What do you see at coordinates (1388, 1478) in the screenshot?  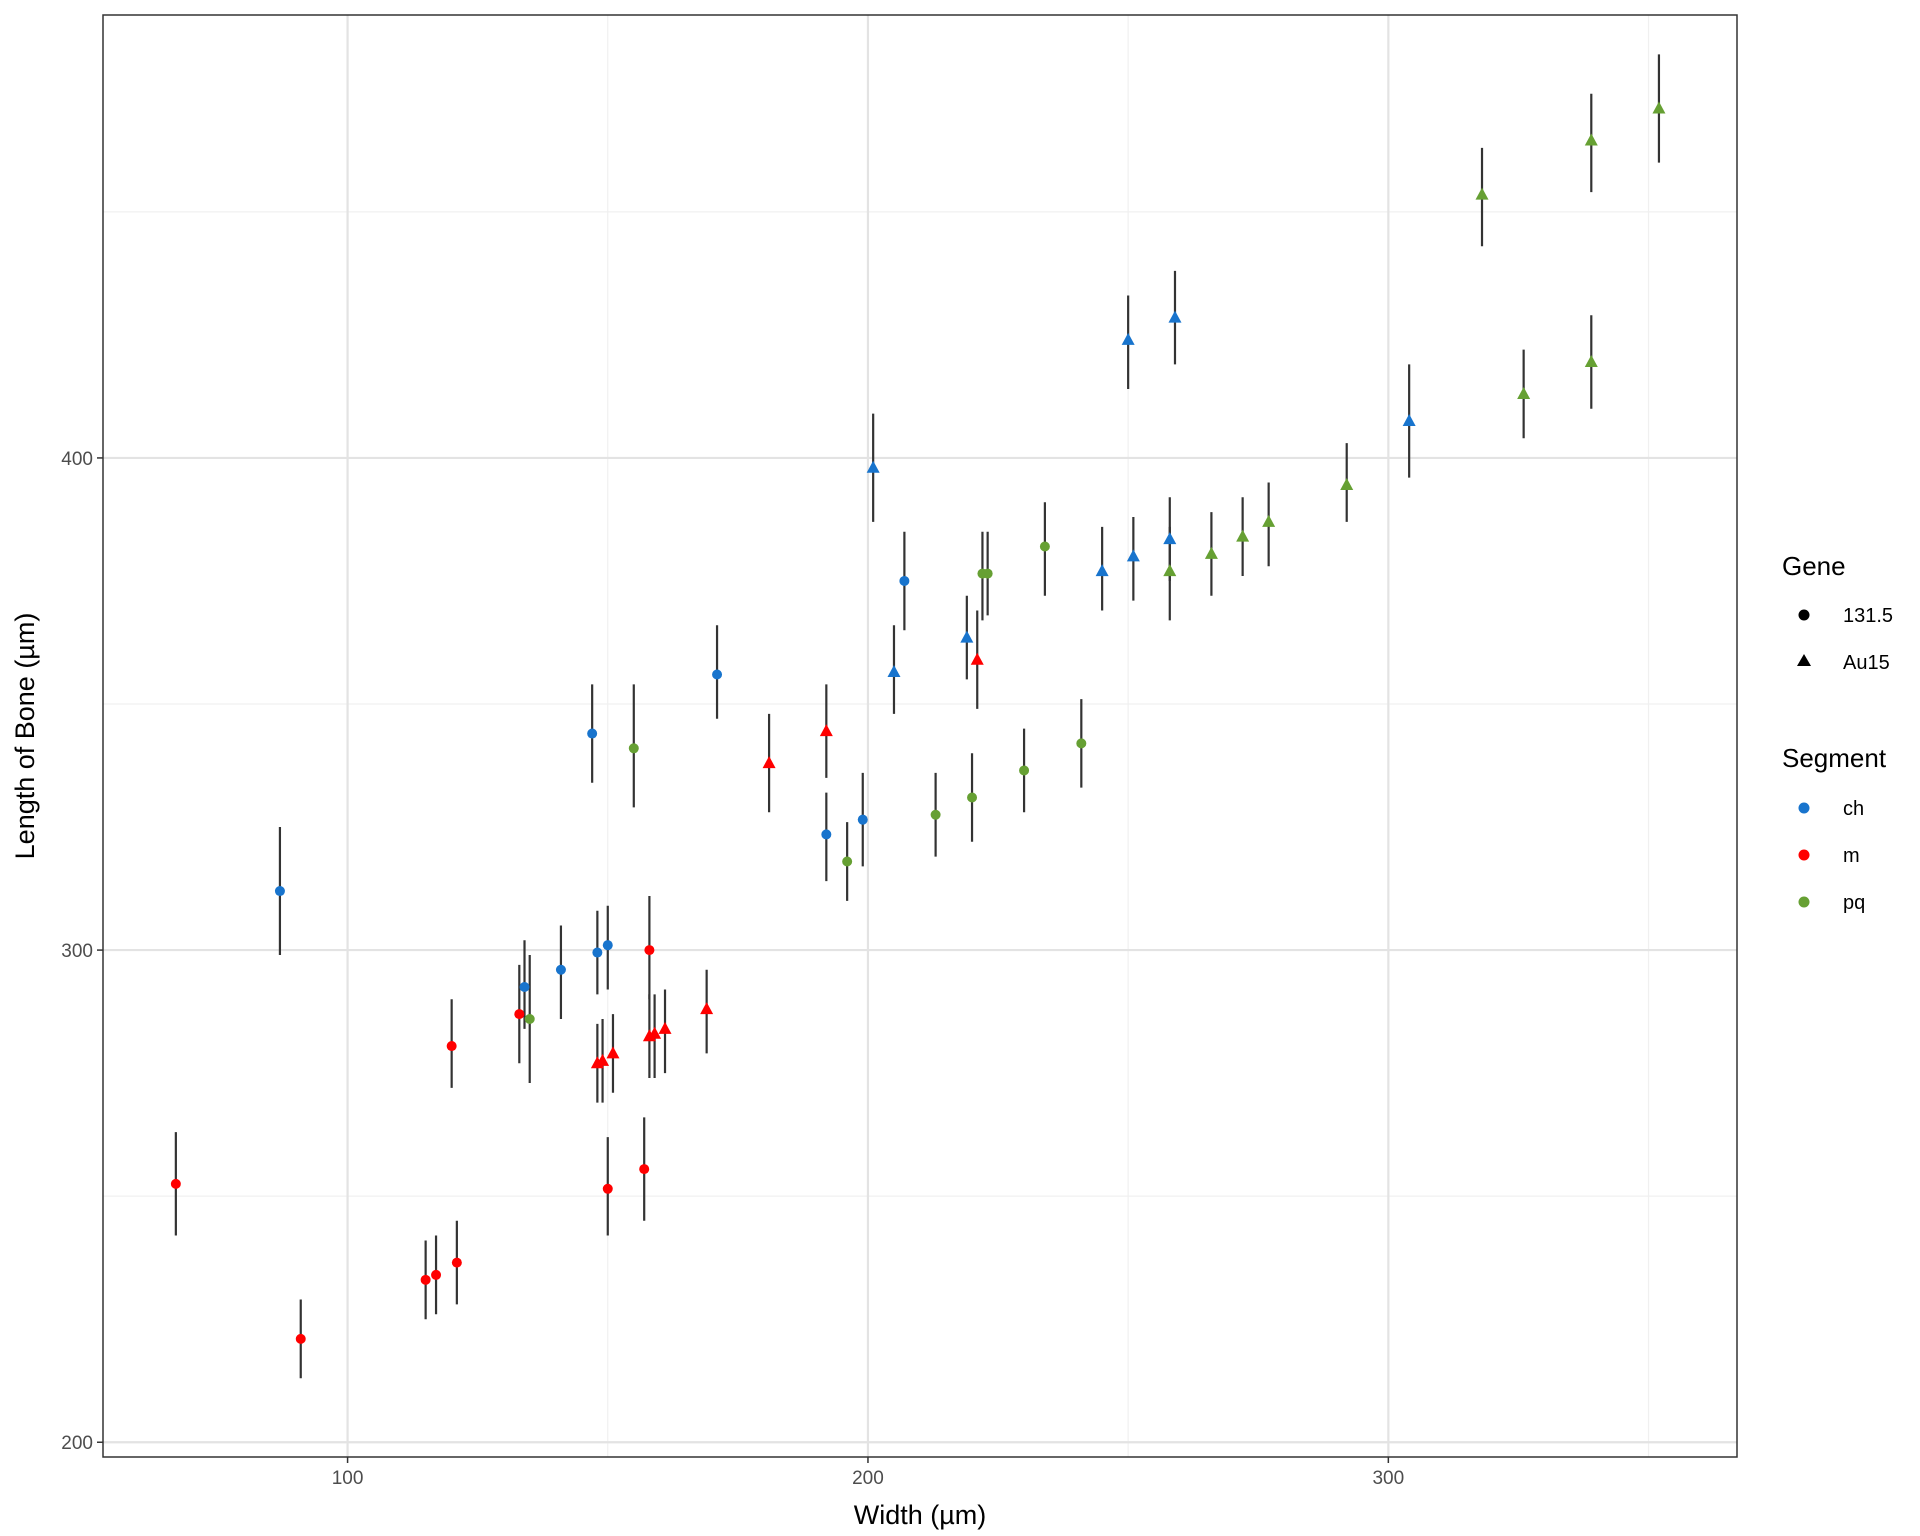 I see `x-tick-label: 300` at bounding box center [1388, 1478].